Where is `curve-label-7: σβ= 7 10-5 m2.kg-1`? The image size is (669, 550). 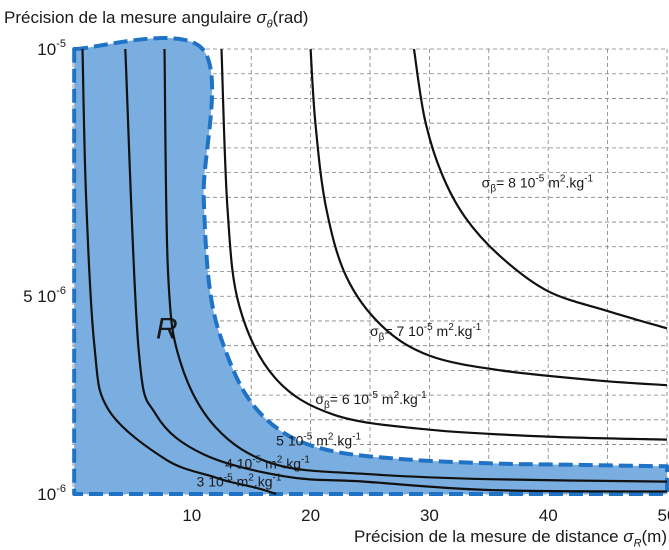
curve-label-7: σβ= 7 10-5 m2.kg-1 is located at coordinates (426, 332).